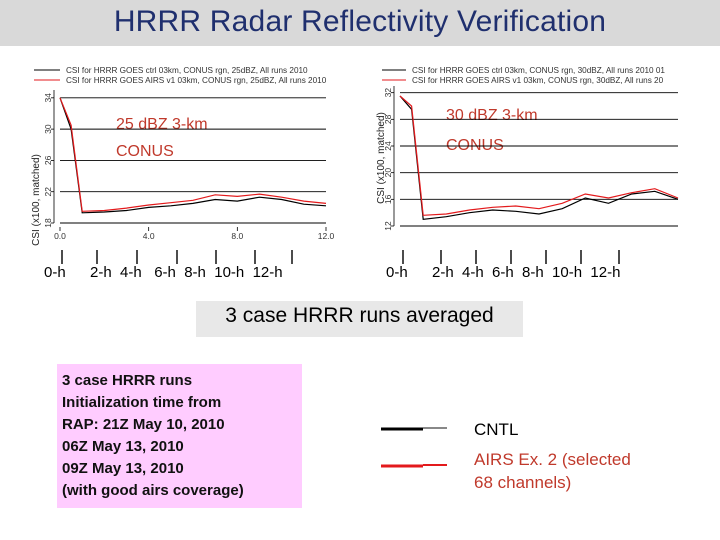  I want to click on plot-area: 12 16 20 24 28 32, so click(531, 158).